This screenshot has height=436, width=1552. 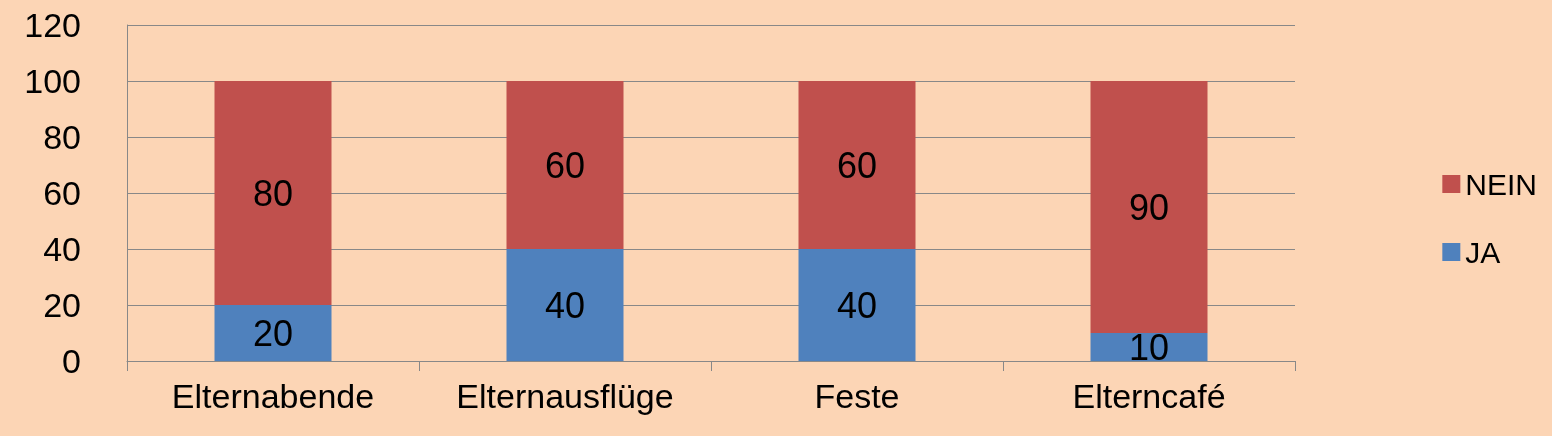 I want to click on x-tick-label: Elternausflüge, so click(x=565, y=396).